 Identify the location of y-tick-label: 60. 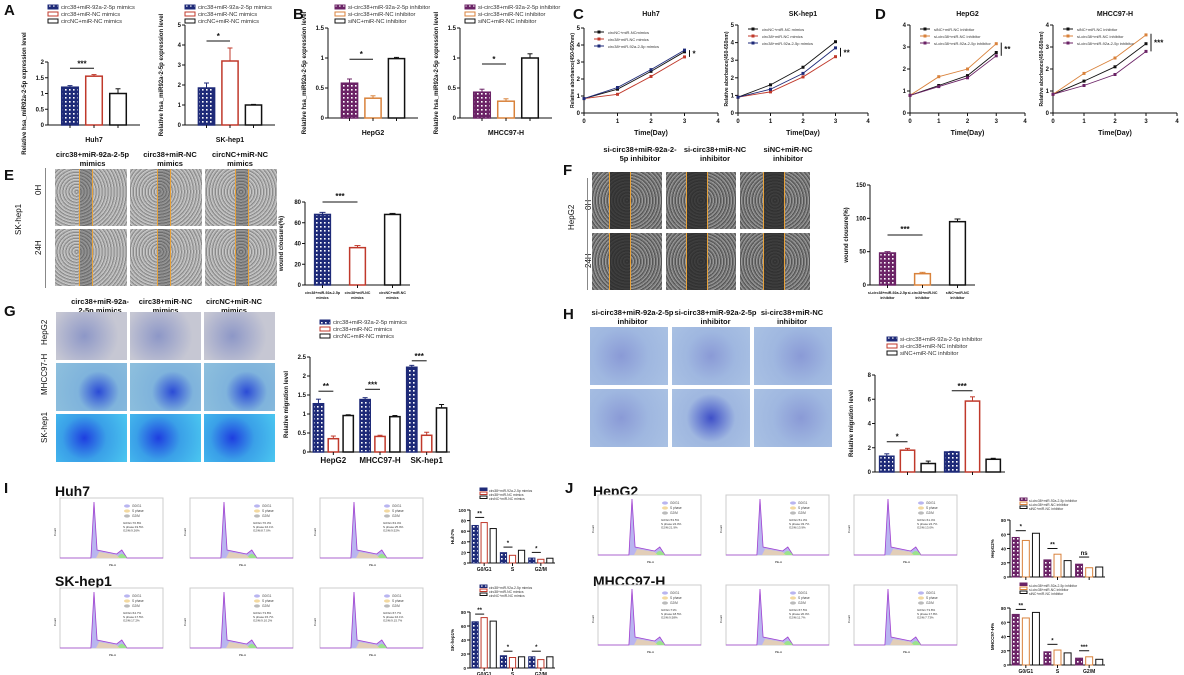
(297, 224).